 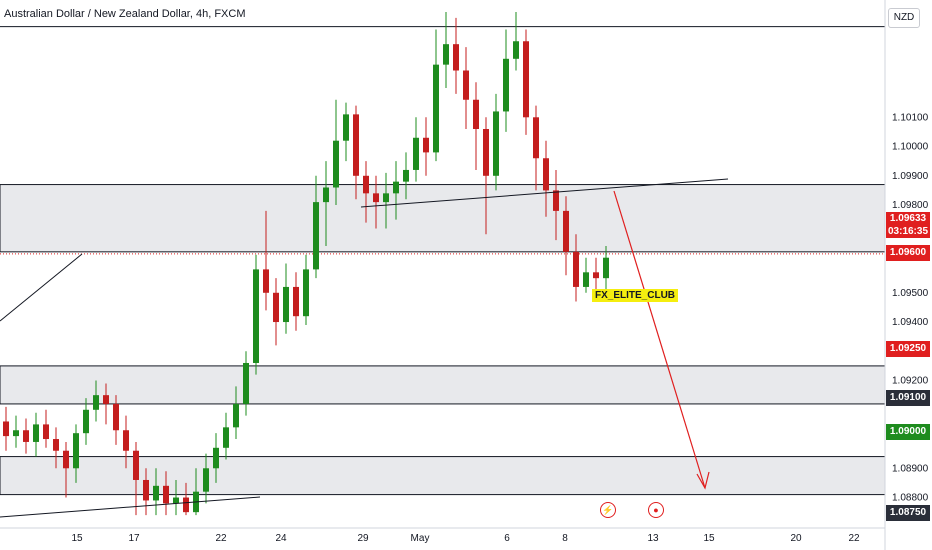 I want to click on countdown-timer: 03:16:35, so click(x=908, y=231).